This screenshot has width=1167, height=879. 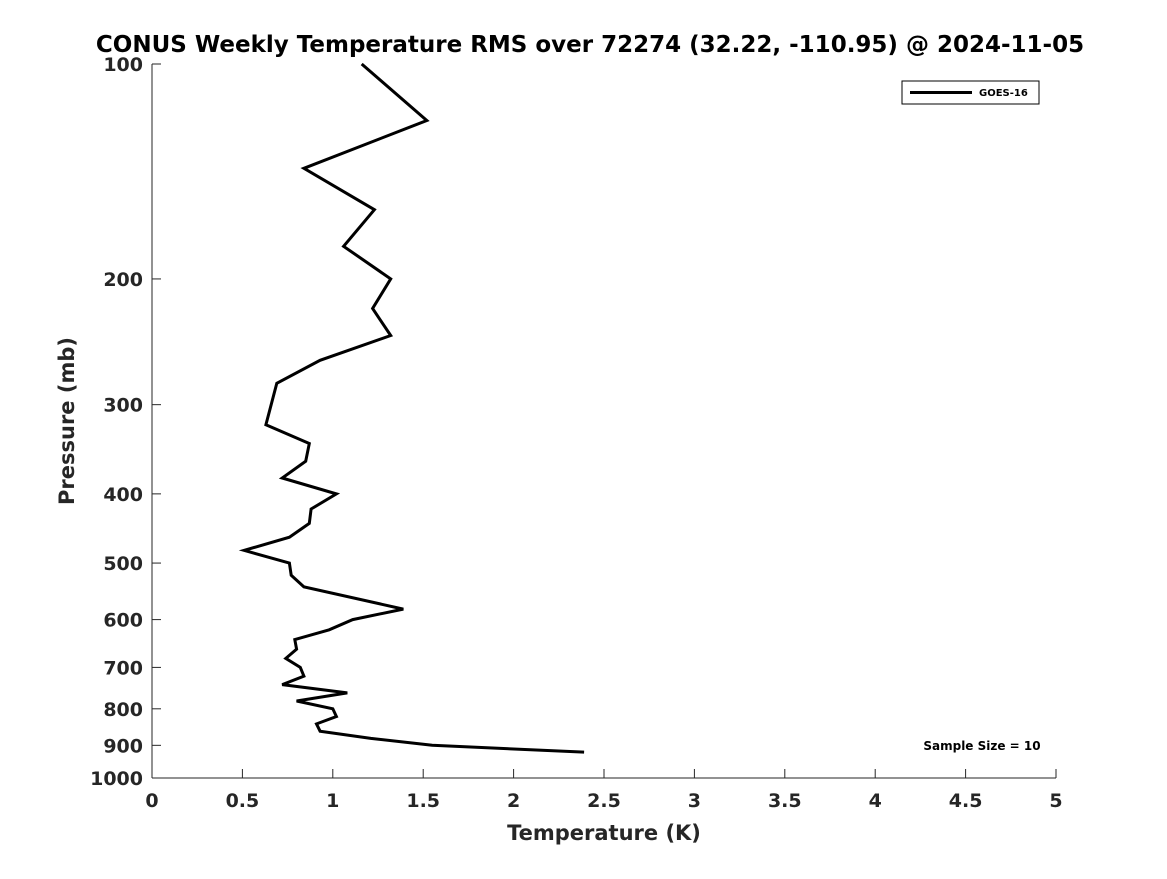 I want to click on y-tick-label: 500, so click(x=123, y=564).